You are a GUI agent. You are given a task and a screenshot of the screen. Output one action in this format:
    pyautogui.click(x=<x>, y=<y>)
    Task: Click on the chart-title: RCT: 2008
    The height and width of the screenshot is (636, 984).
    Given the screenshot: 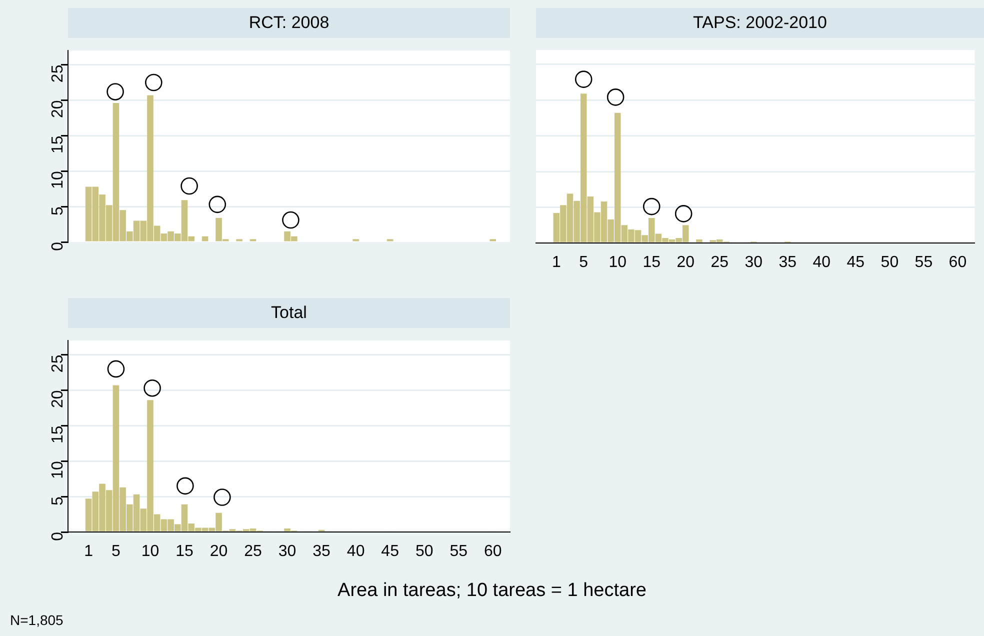 What is the action you would take?
    pyautogui.click(x=289, y=23)
    